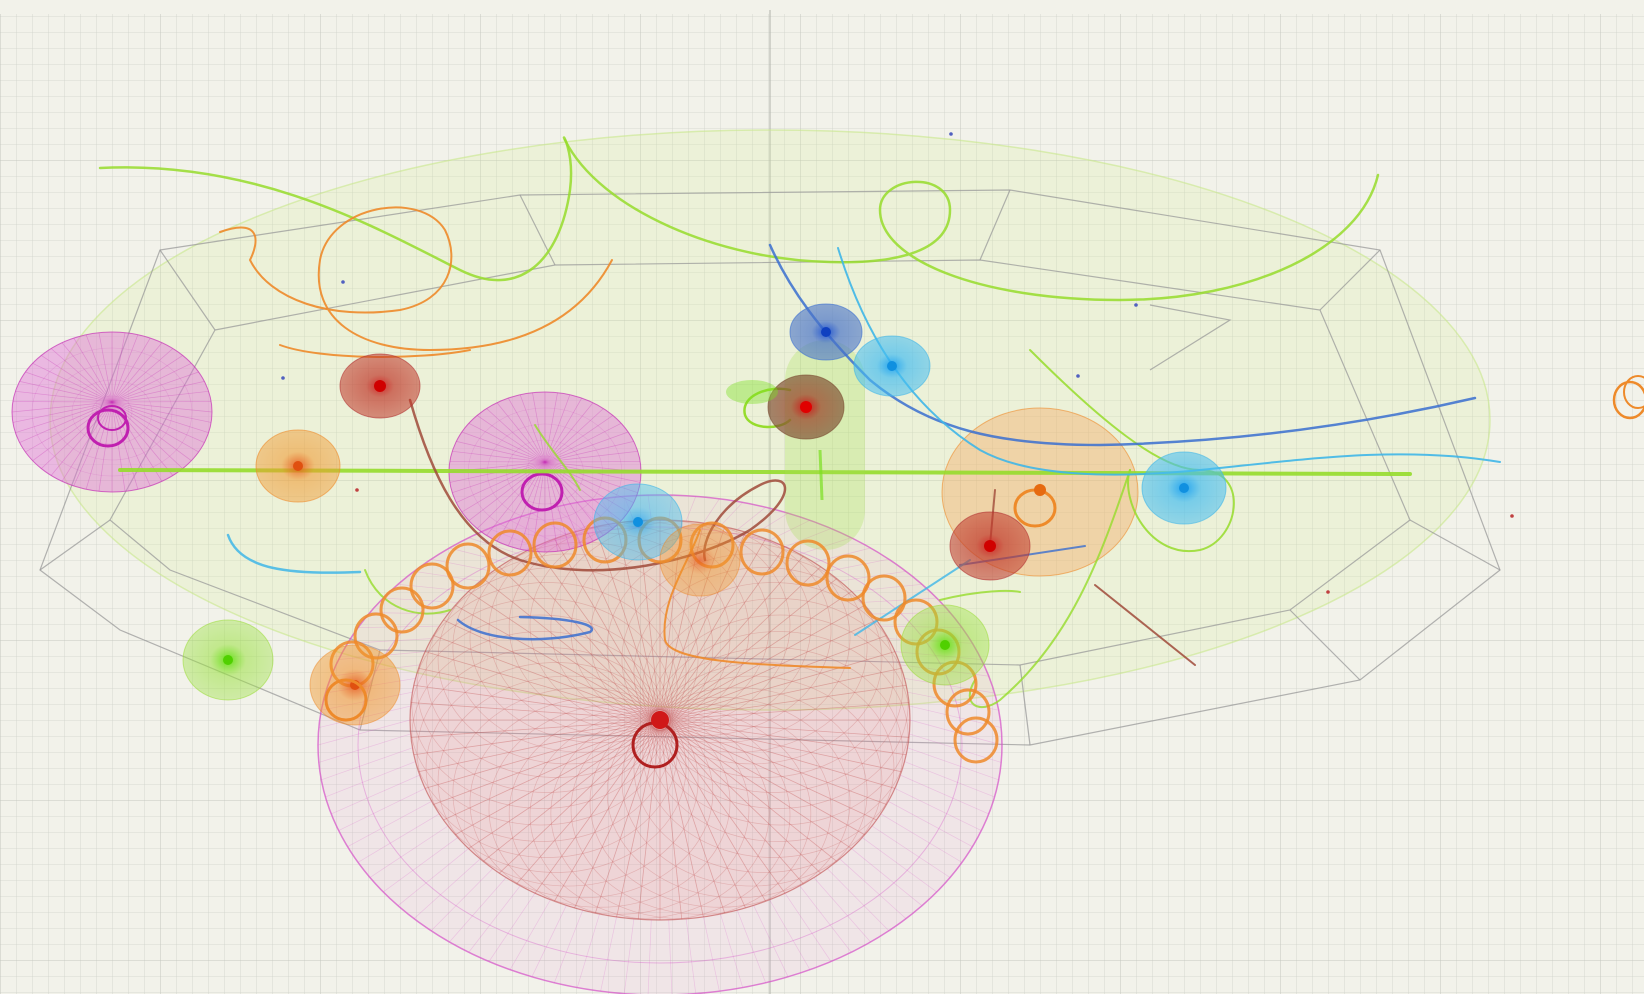 This screenshot has width=1644, height=994. What do you see at coordinates (112, 412) in the screenshot?
I see `magenta-disc-left` at bounding box center [112, 412].